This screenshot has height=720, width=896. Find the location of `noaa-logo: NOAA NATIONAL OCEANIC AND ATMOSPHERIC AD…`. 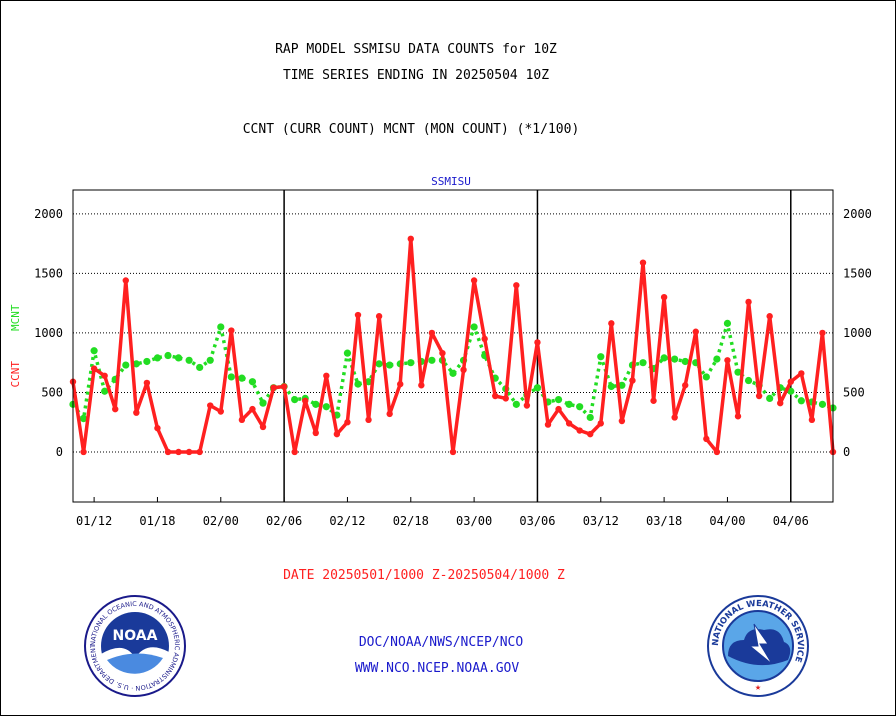

noaa-logo: NOAA NATIONAL OCEANIC AND ATMOSPHERIC AD… is located at coordinates (135, 646).